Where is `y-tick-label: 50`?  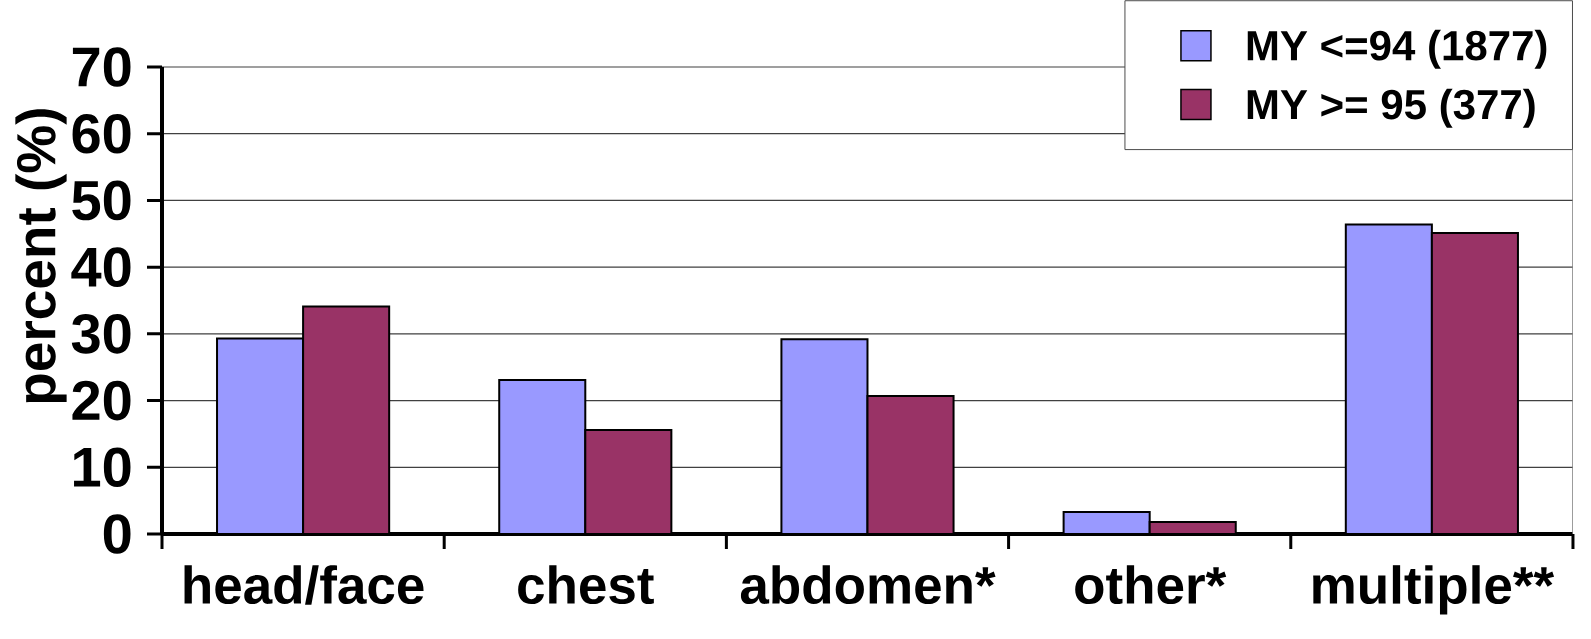
y-tick-label: 50 is located at coordinates (101, 200).